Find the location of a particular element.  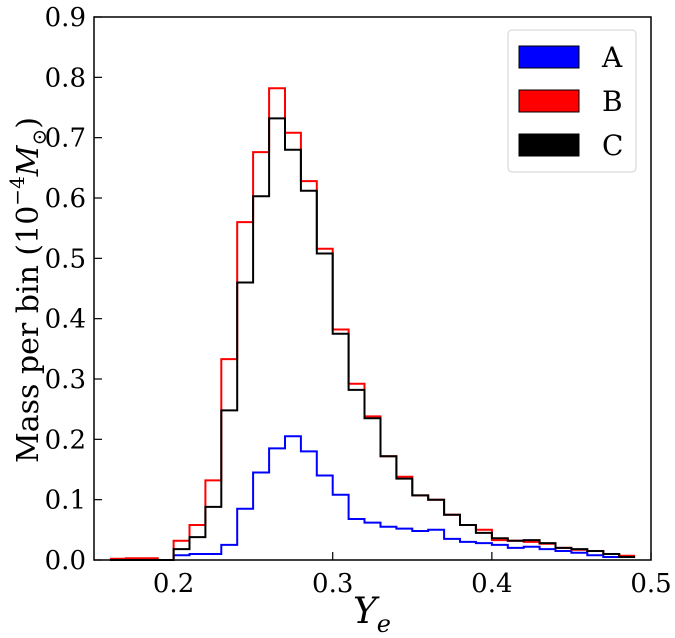

x-tick-label: 0.3 is located at coordinates (332, 584).